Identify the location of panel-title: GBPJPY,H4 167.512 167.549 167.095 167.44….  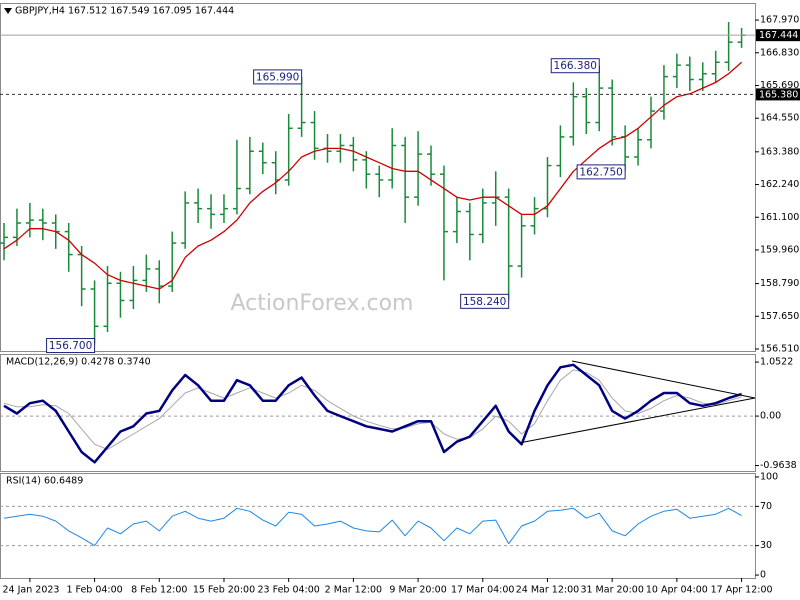
(124, 11).